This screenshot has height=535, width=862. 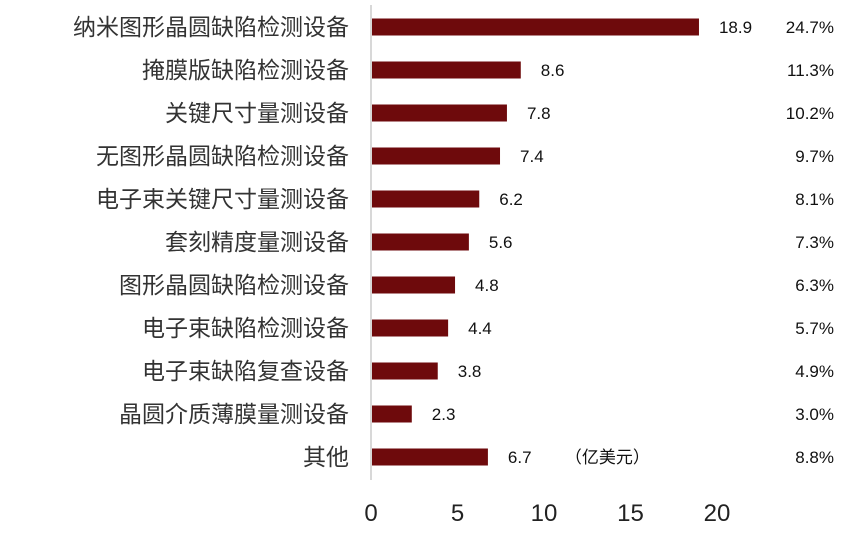 What do you see at coordinates (370, 513) in the screenshot?
I see `x-tick-label: 0` at bounding box center [370, 513].